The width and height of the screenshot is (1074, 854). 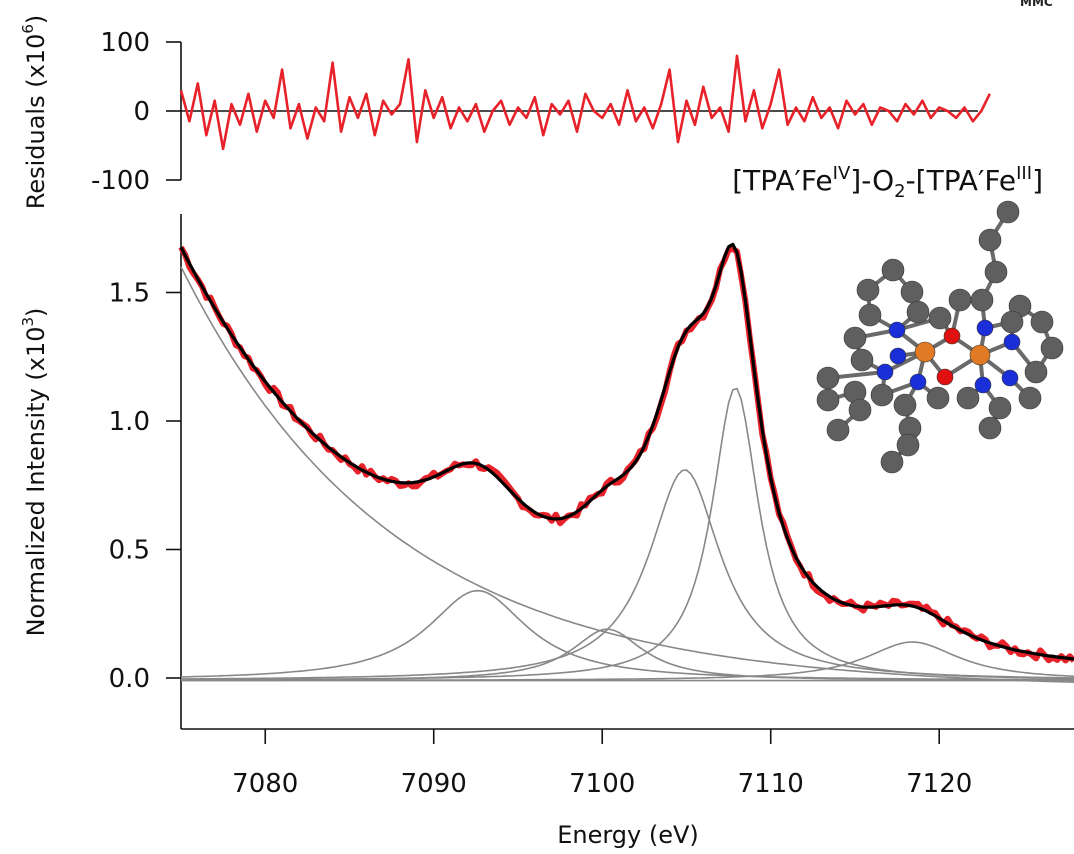 What do you see at coordinates (120, 181) in the screenshot?
I see `residuals-y-tick-label: -100` at bounding box center [120, 181].